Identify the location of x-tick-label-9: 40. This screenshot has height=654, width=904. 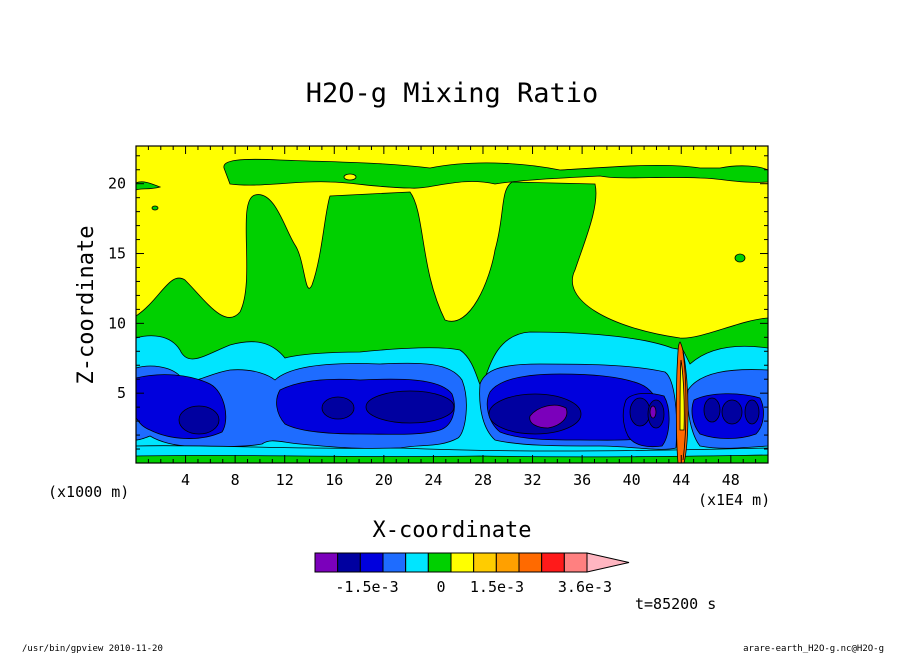
(632, 480).